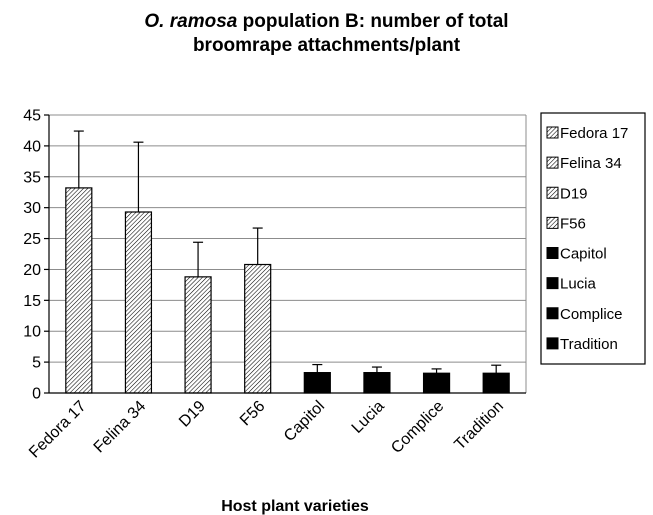 This screenshot has height=515, width=653. I want to click on y-tick-label-10: 10, so click(32, 332).